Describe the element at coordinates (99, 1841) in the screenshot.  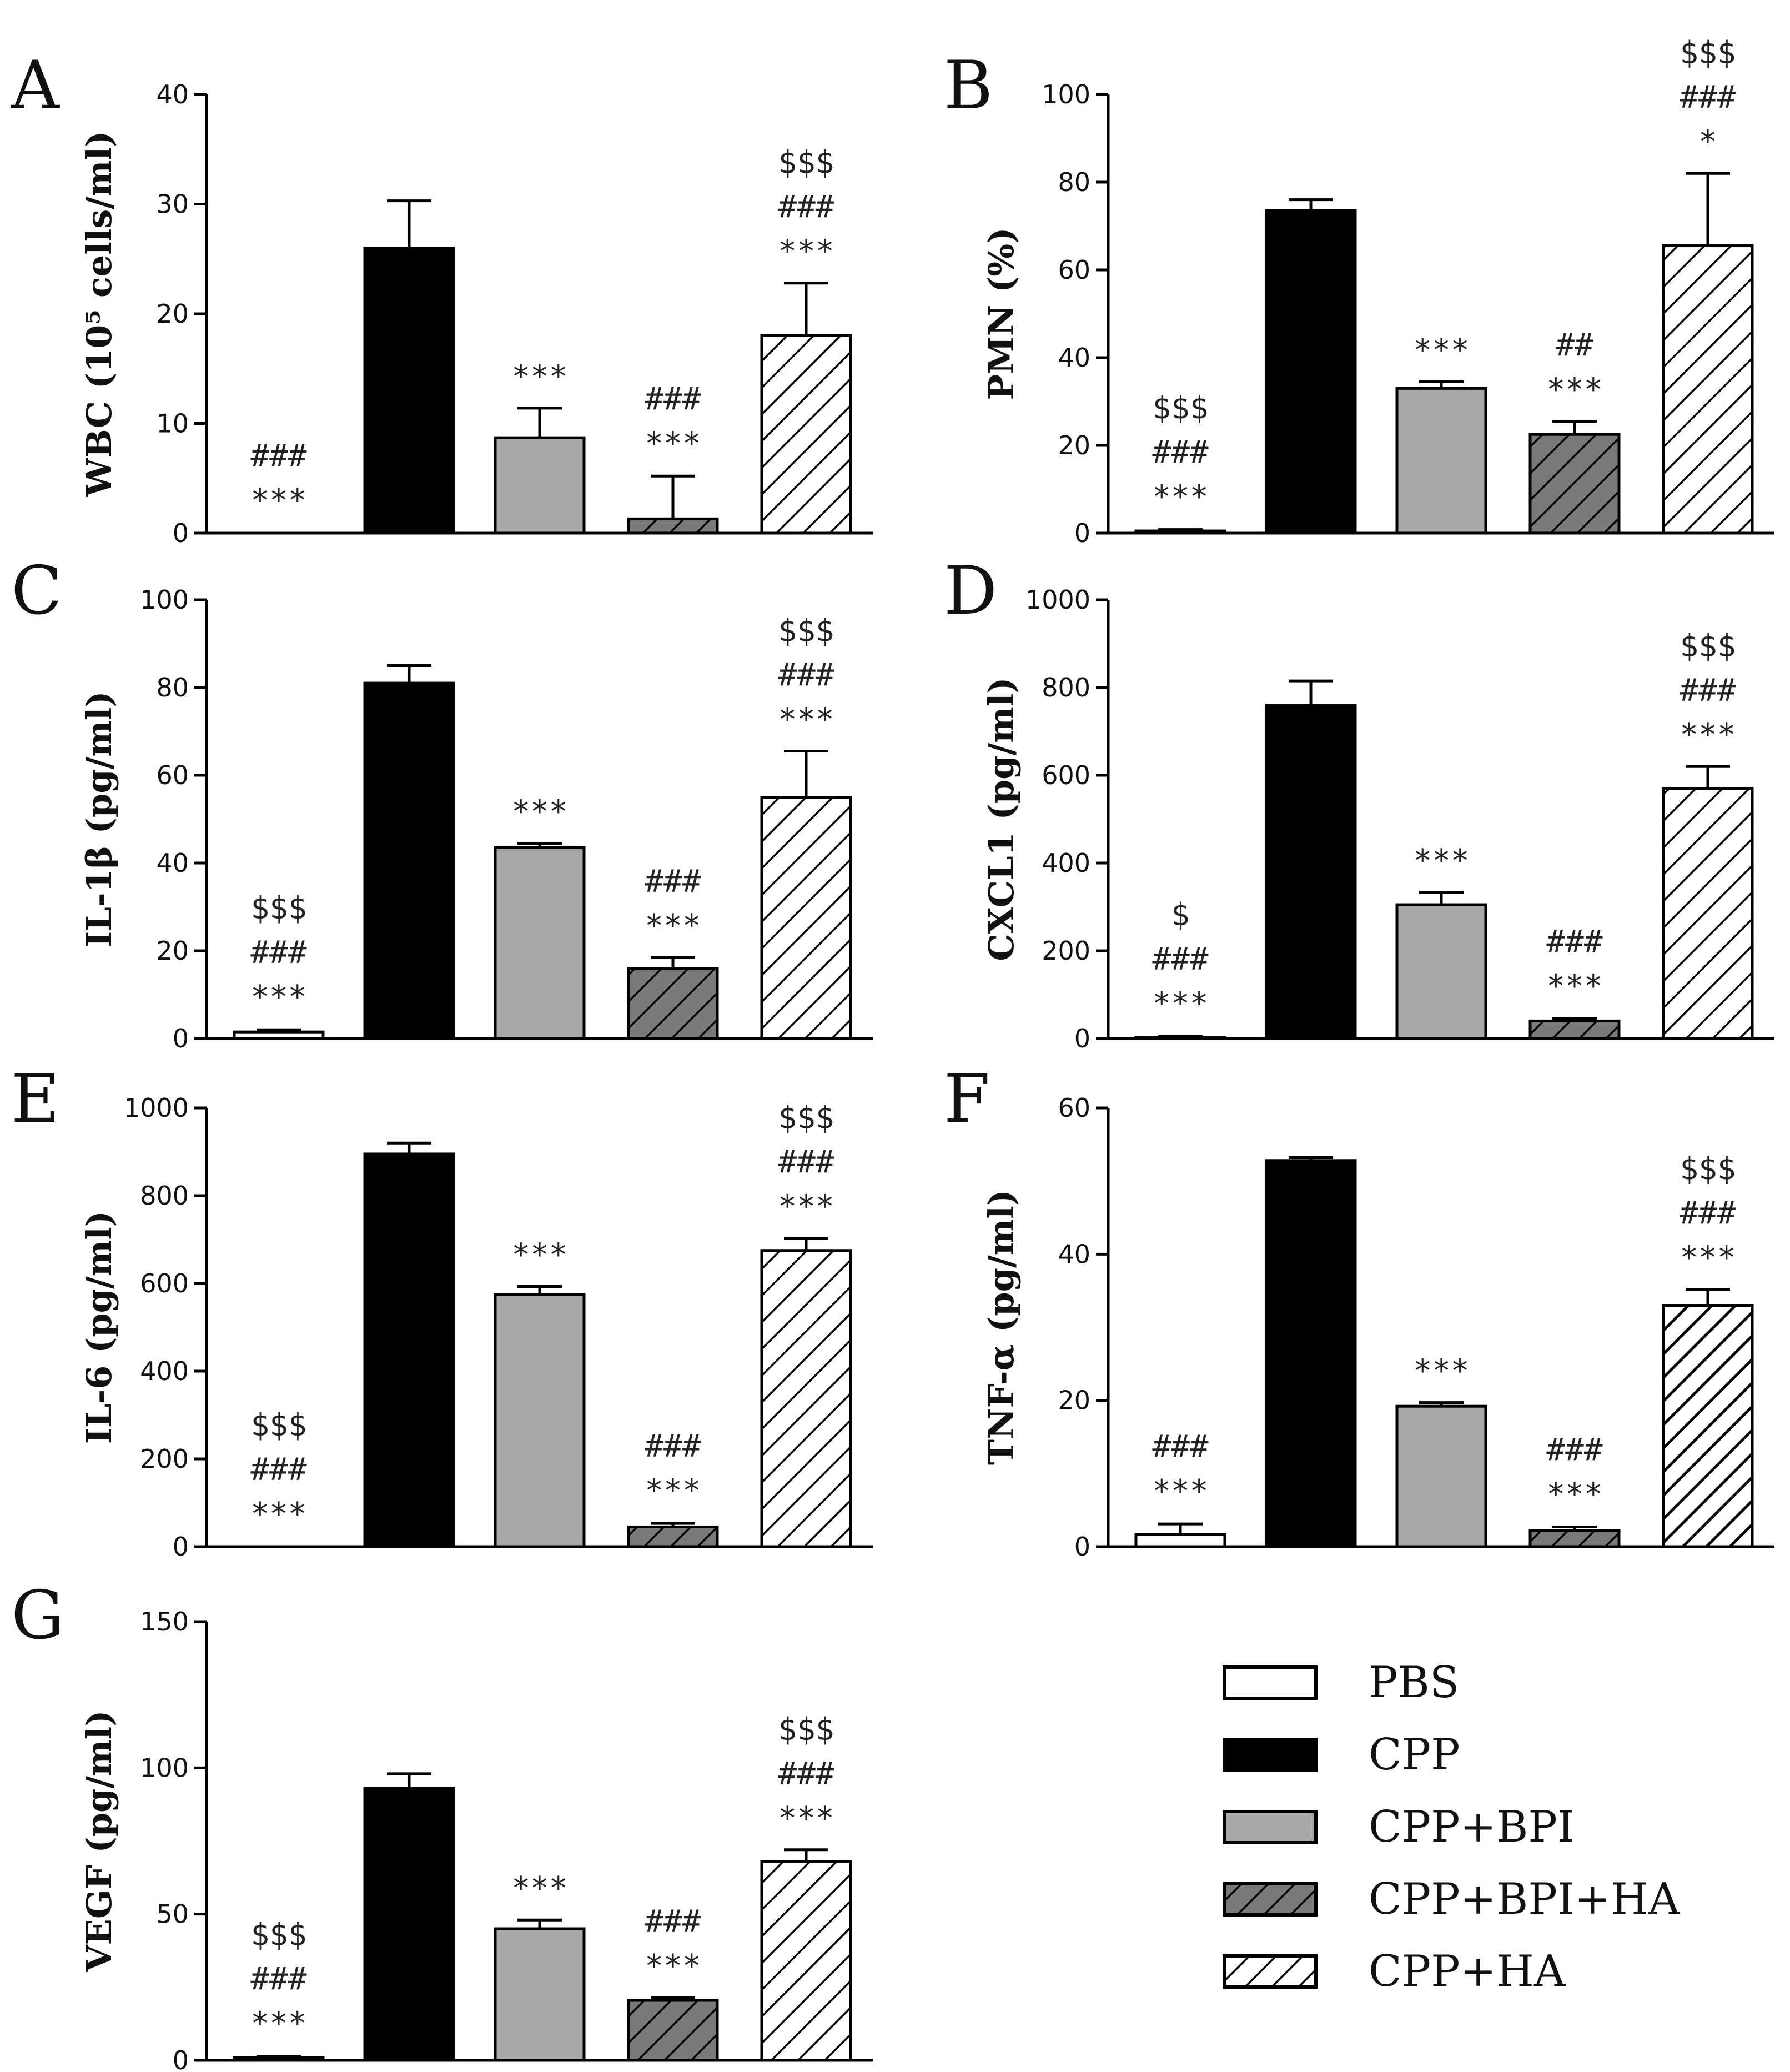
I see `y-axis-label: VEGF (pg/ml)` at that location.